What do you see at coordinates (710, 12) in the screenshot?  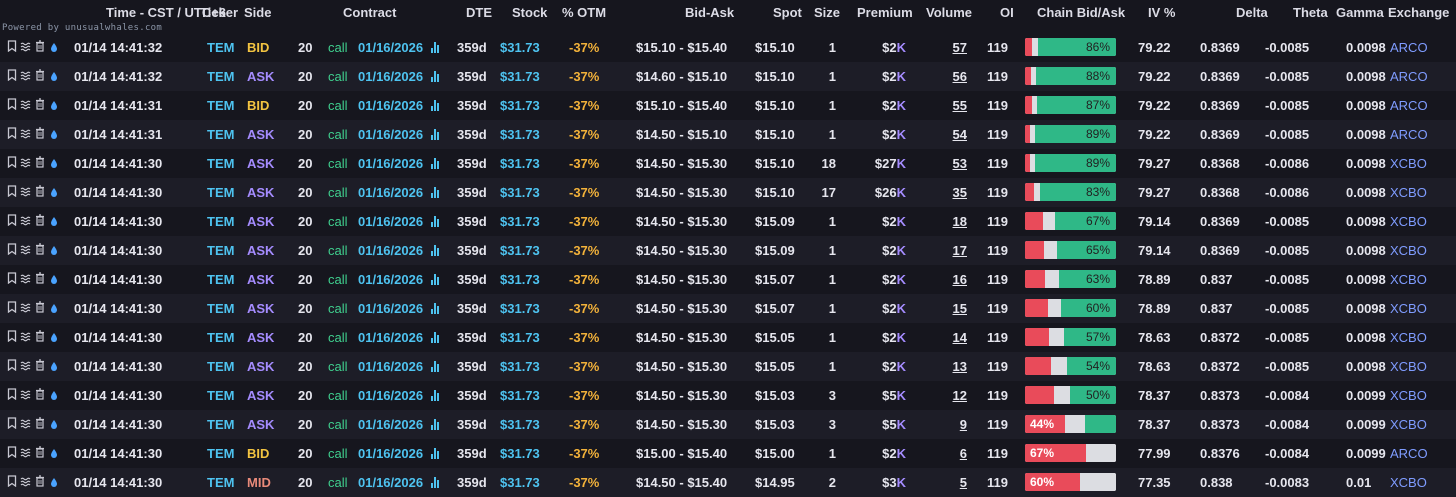 I see `header-bid-ask: Bid-Ask` at bounding box center [710, 12].